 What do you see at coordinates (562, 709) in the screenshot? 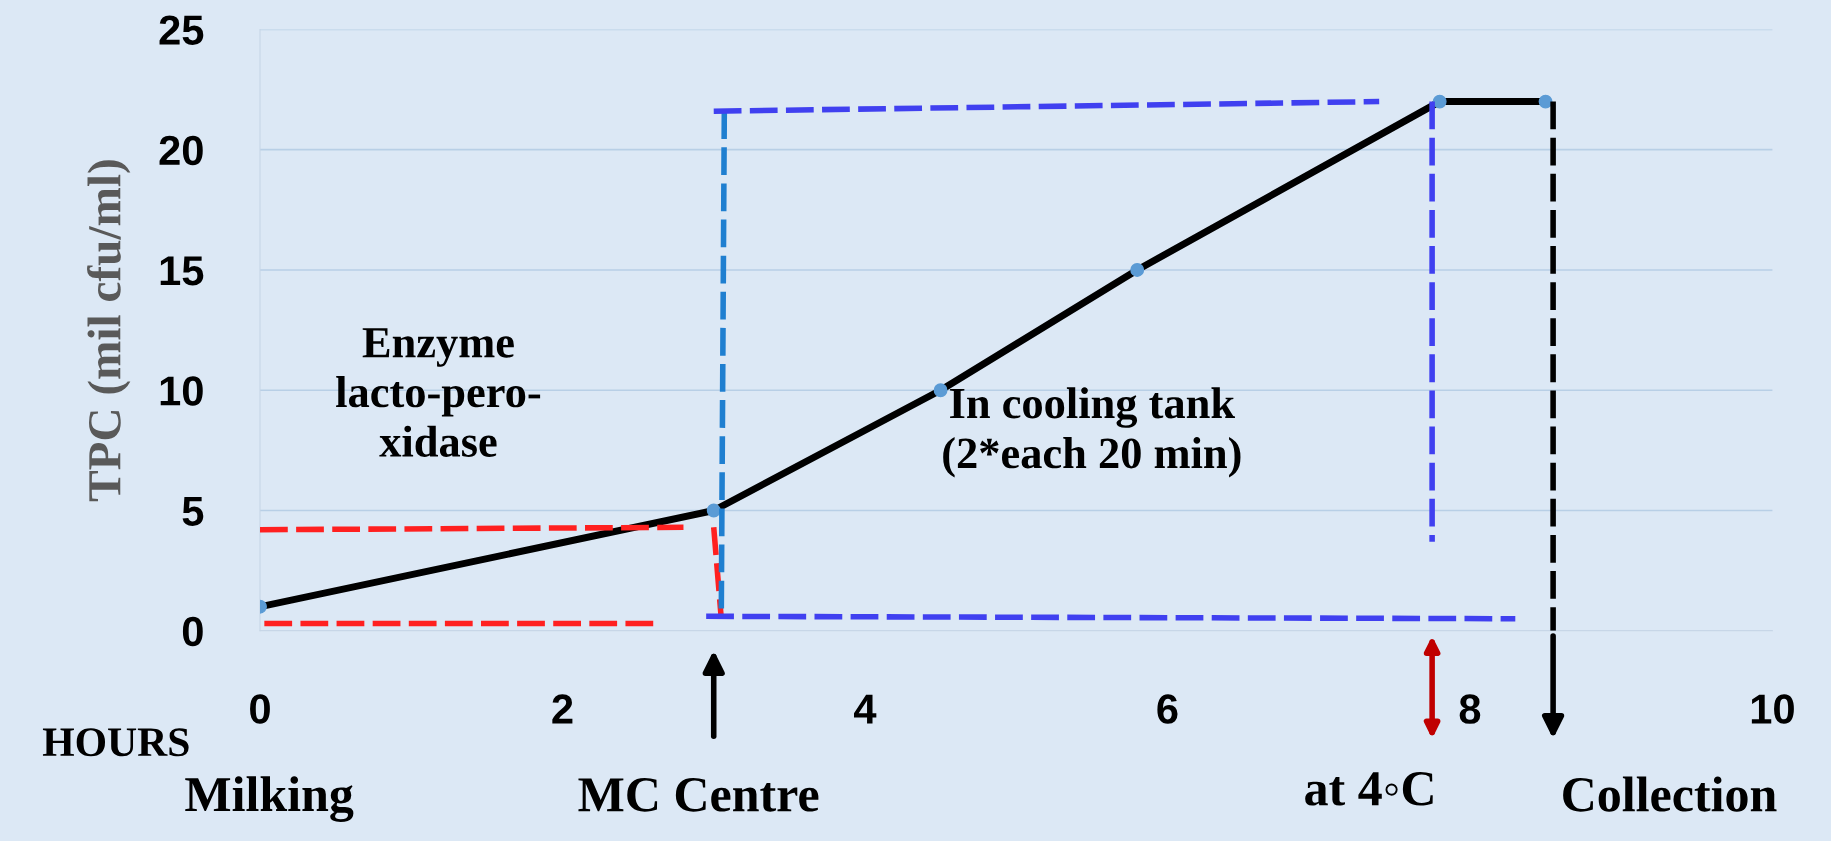
I see `x-tick-label: 2` at bounding box center [562, 709].